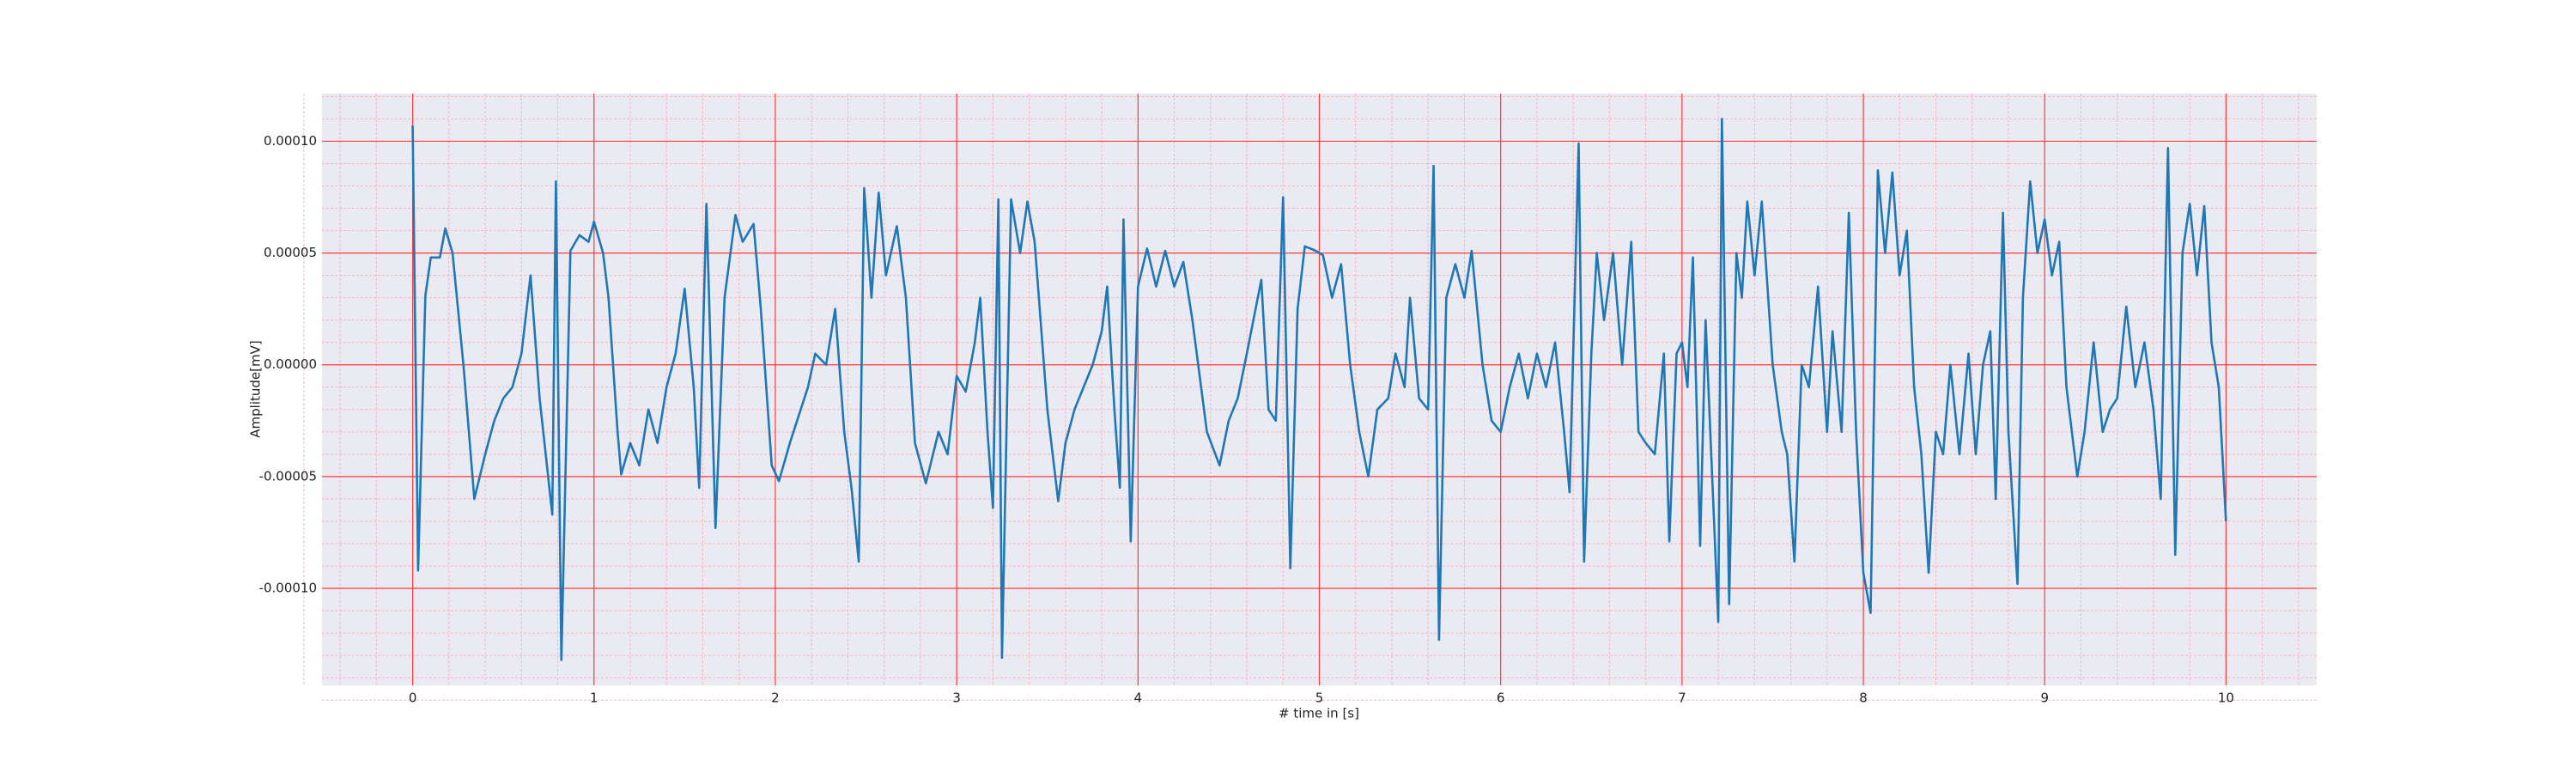 The width and height of the screenshot is (2576, 773). I want to click on y-tick-label: -0.00005, so click(288, 476).